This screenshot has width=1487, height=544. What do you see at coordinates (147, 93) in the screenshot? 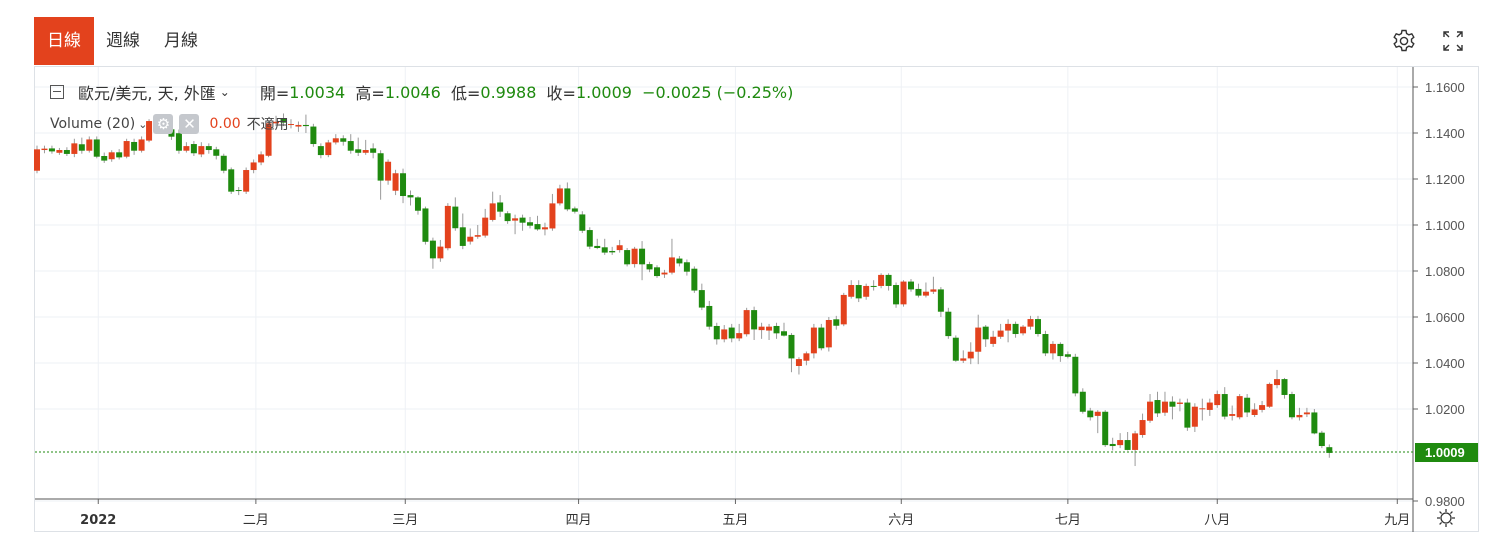
I see `symbol-label: 歐元/美元, 天, 外匯` at bounding box center [147, 93].